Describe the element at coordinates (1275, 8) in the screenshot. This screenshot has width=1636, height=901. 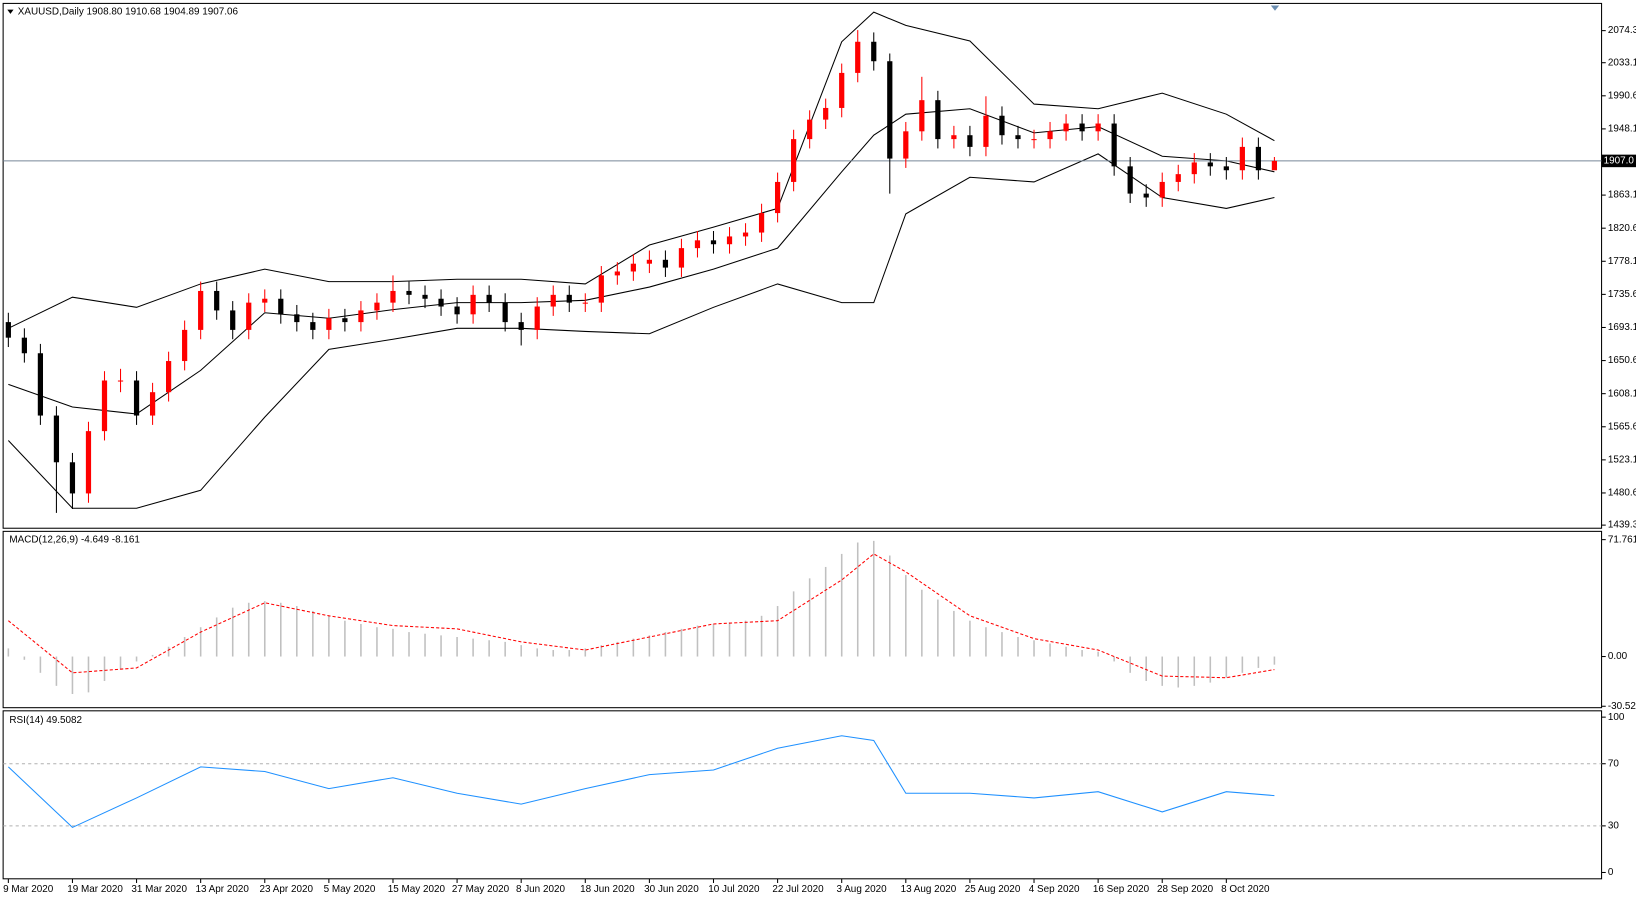
I see `shift-marker` at that location.